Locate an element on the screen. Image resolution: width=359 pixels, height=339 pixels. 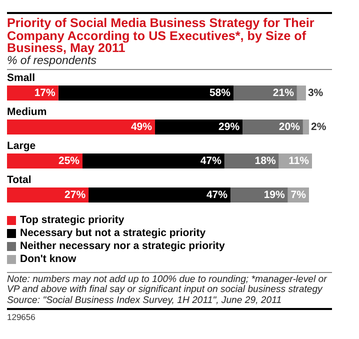
data-label: 19% is located at coordinates (275, 194).